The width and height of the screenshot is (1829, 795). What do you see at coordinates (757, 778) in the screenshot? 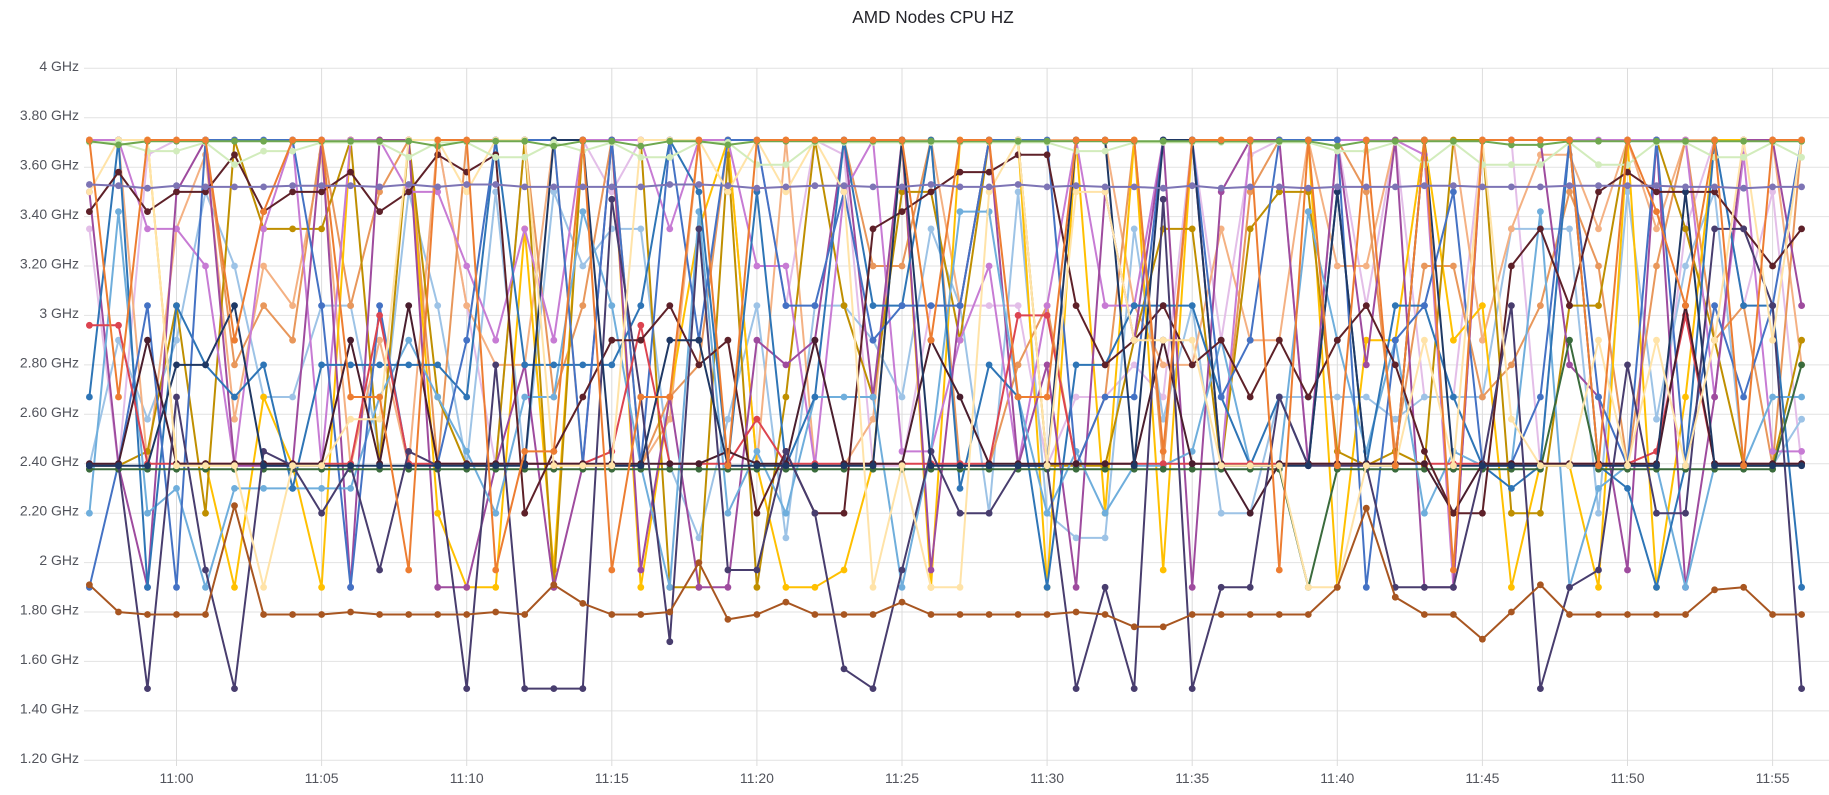
I see `svg-text: 11:20` at bounding box center [757, 778].